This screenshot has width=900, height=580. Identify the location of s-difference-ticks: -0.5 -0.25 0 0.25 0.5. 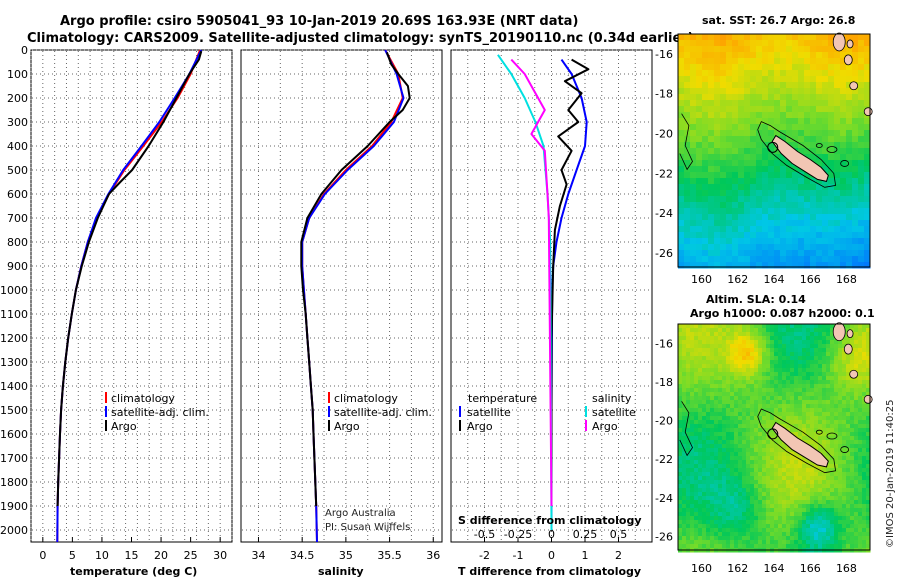
(550, 534).